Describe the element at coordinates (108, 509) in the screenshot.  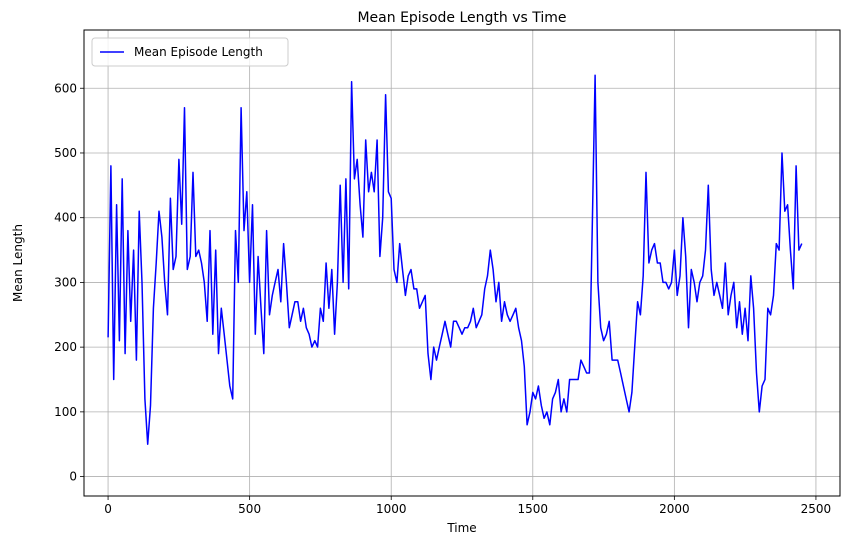
I see `x-tick-label: 0` at that location.